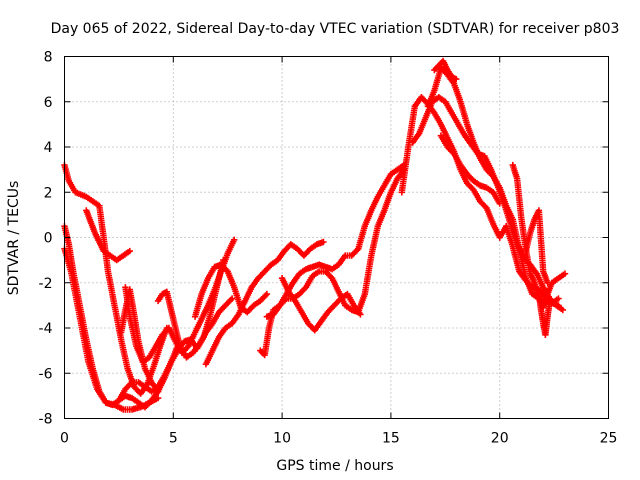  I want to click on x-tick-label: 25, so click(609, 439).